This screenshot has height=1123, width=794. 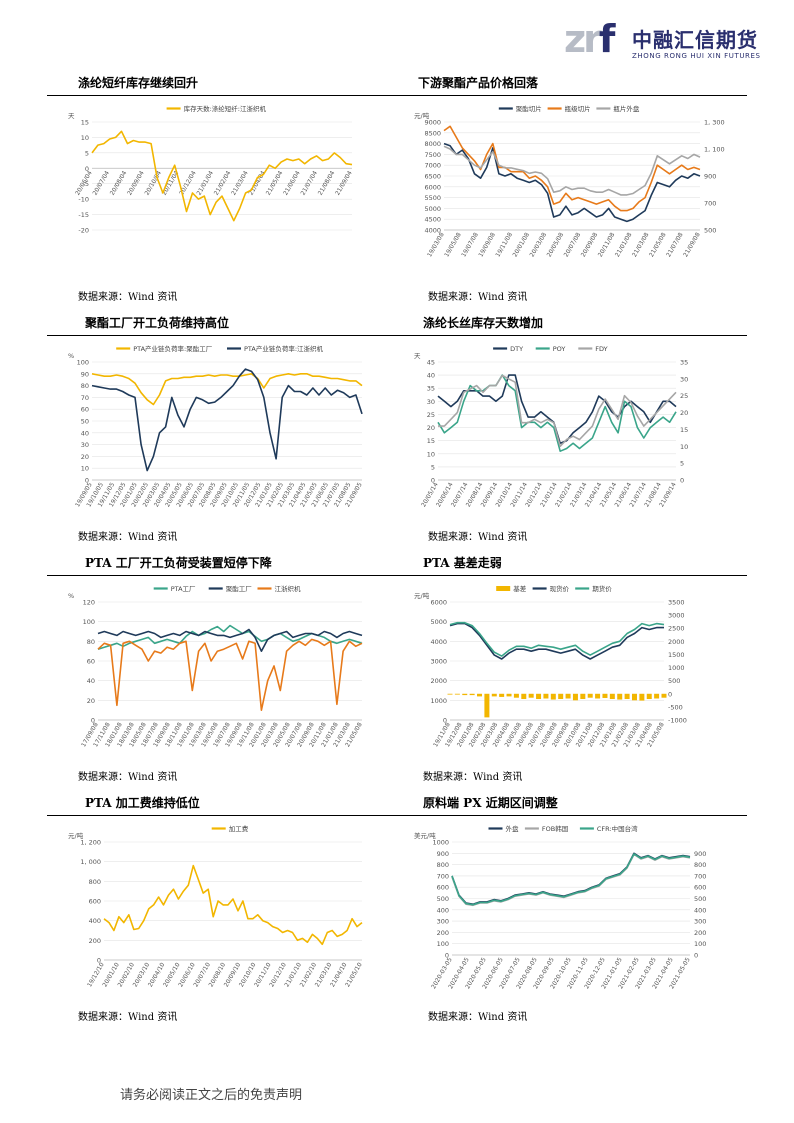 What do you see at coordinates (676, 603) in the screenshot?
I see `y-right-tick-label: 3500` at bounding box center [676, 603].